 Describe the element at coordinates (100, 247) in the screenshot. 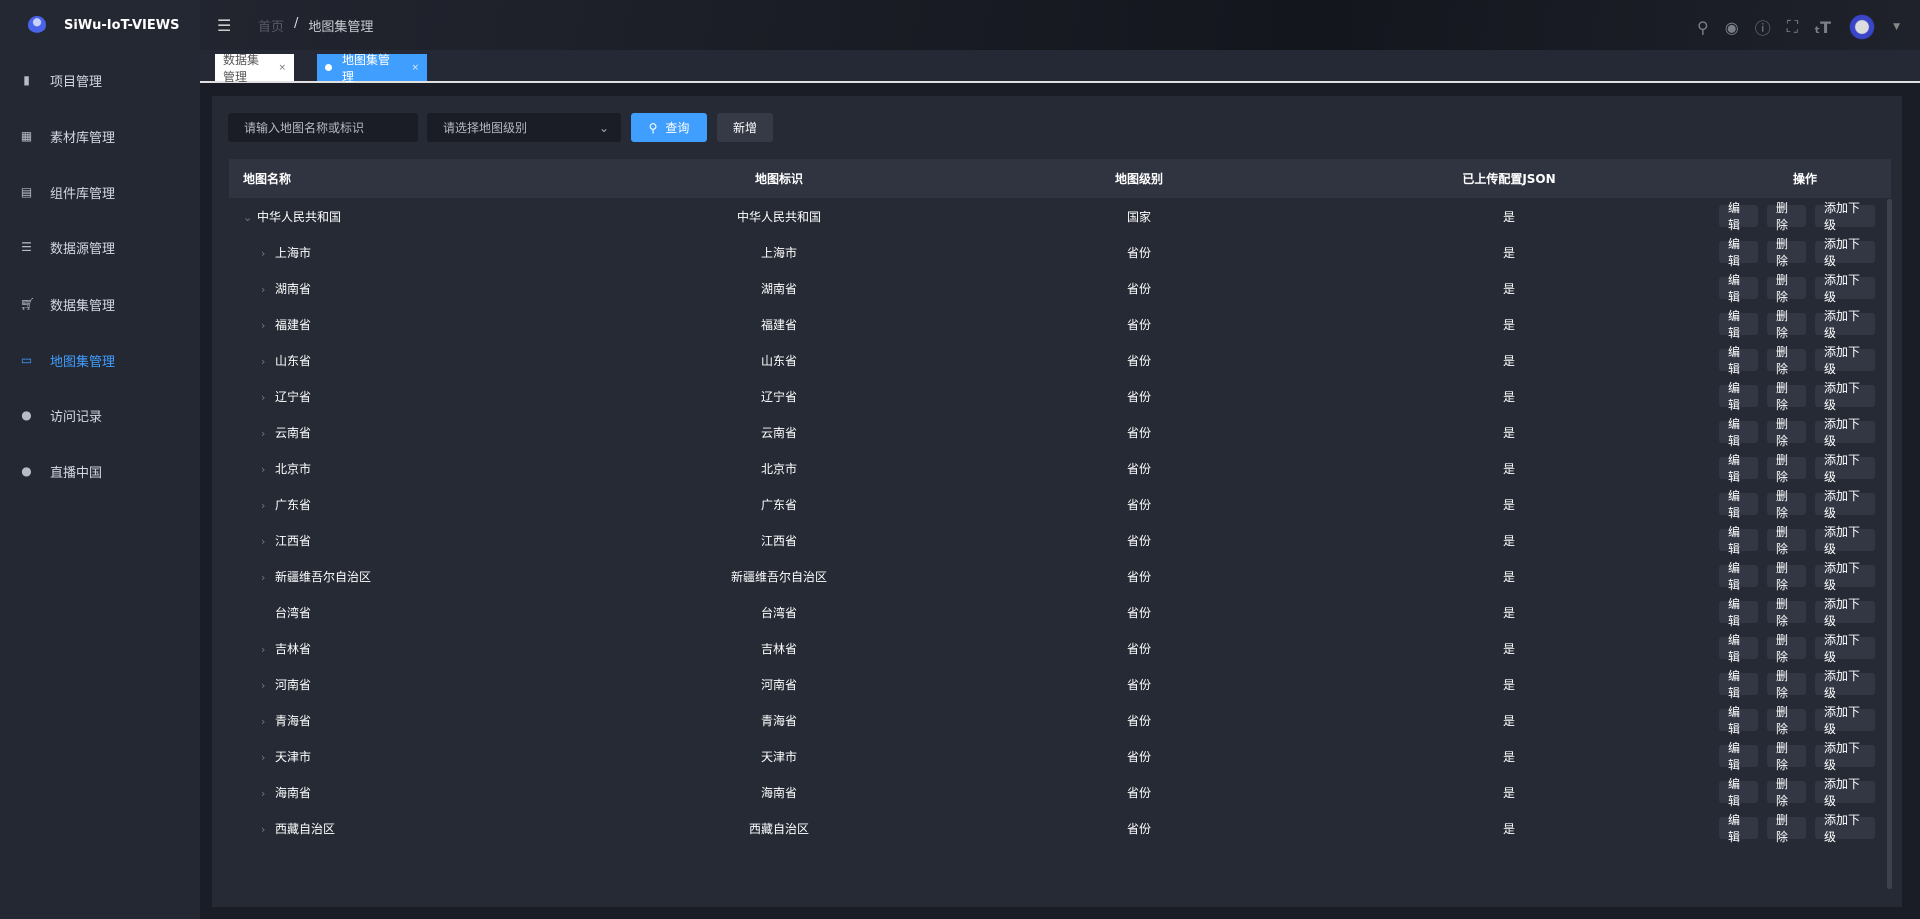

I see `sidebar-item-3: ☰ 数据源管理` at that location.